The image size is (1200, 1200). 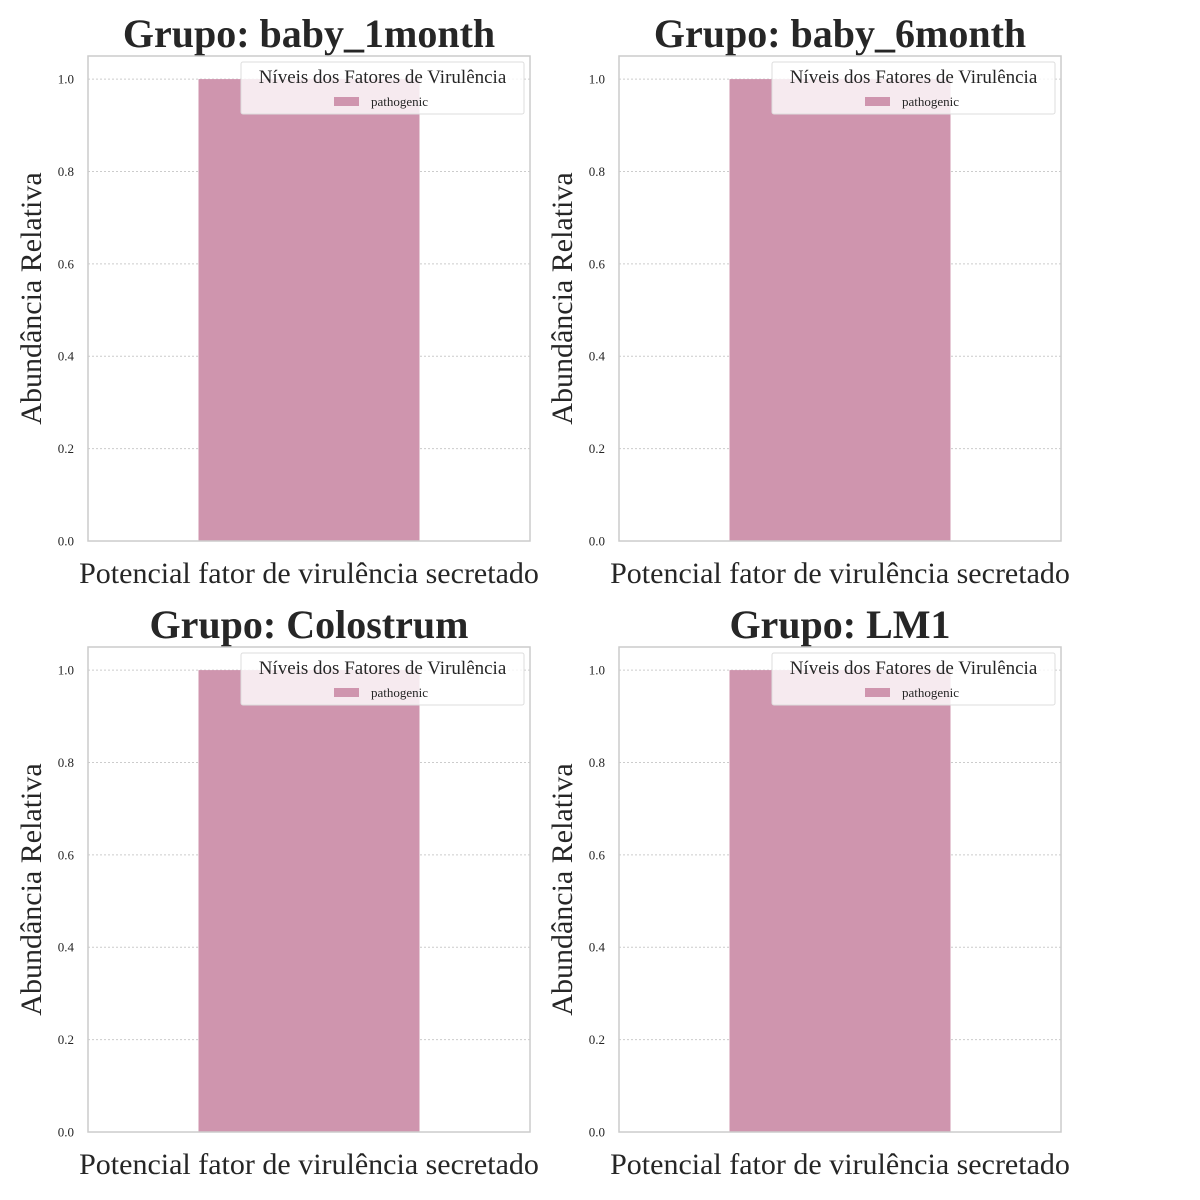 I want to click on chart-title: Grupo: Colostrum, so click(x=309, y=624).